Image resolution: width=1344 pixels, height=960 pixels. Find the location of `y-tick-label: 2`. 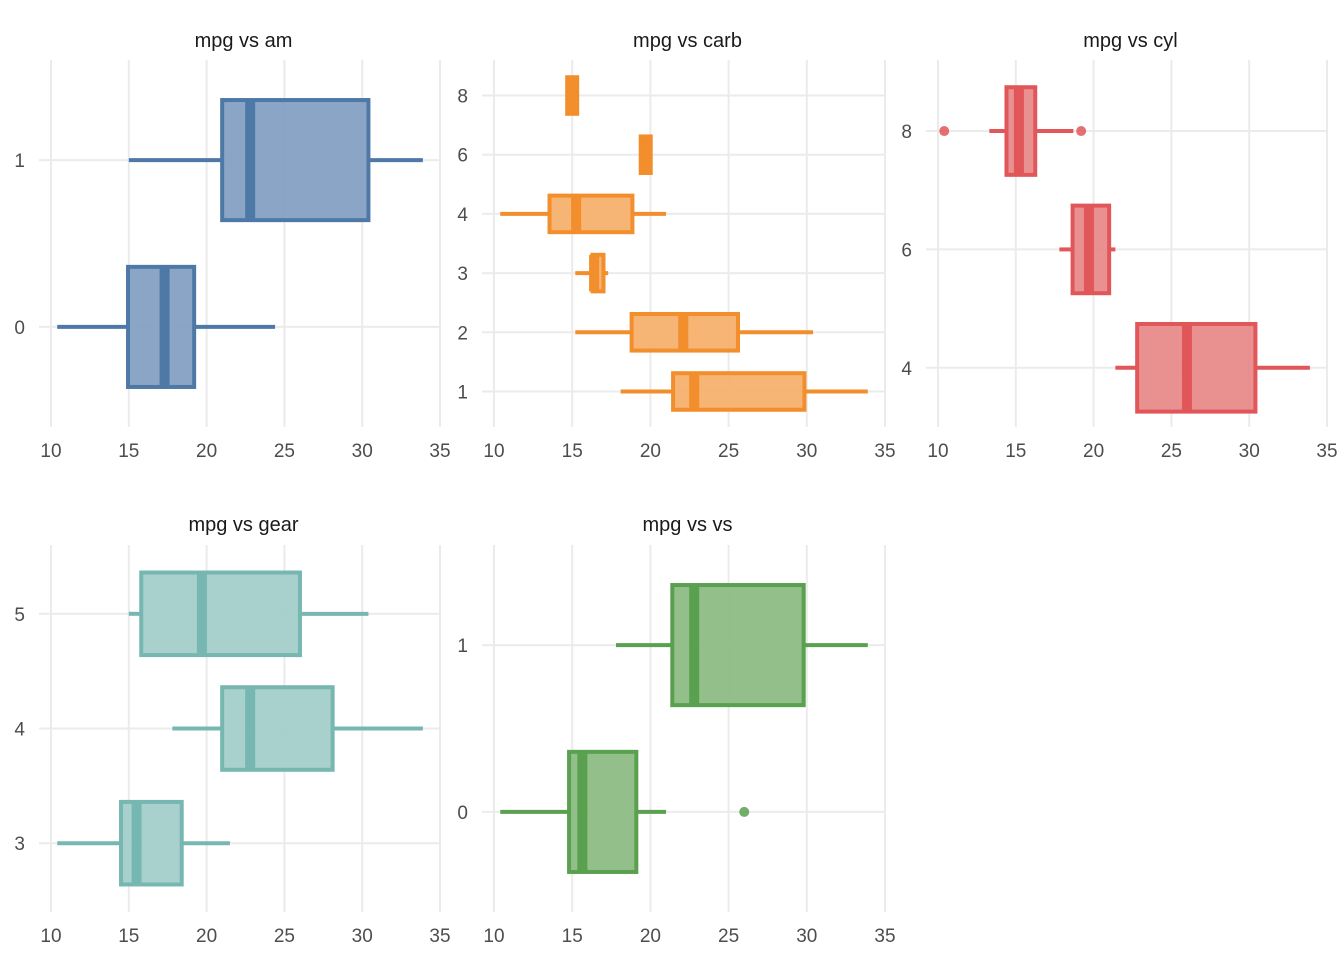

y-tick-label: 2 is located at coordinates (462, 333).